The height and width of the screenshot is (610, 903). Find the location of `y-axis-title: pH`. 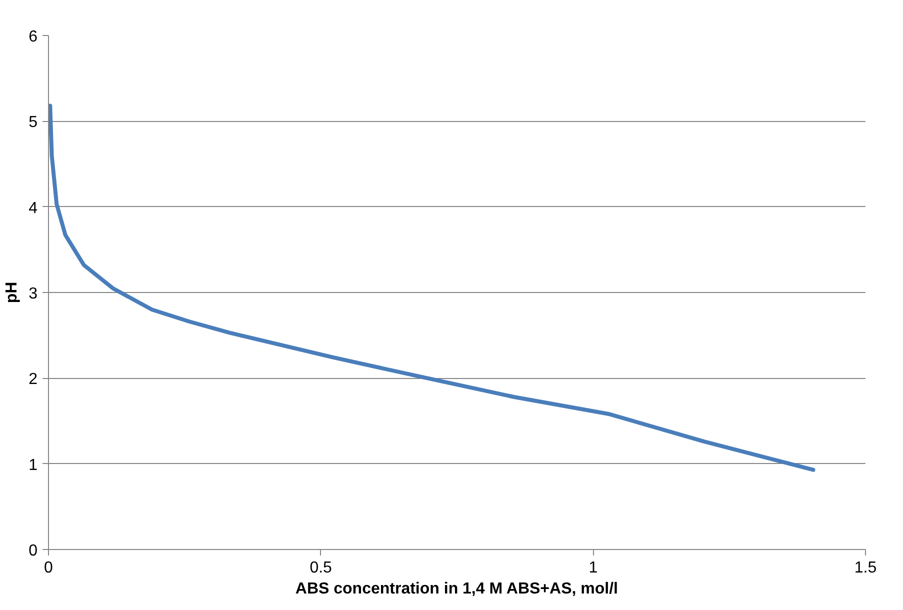

y-axis-title: pH is located at coordinates (12, 293).